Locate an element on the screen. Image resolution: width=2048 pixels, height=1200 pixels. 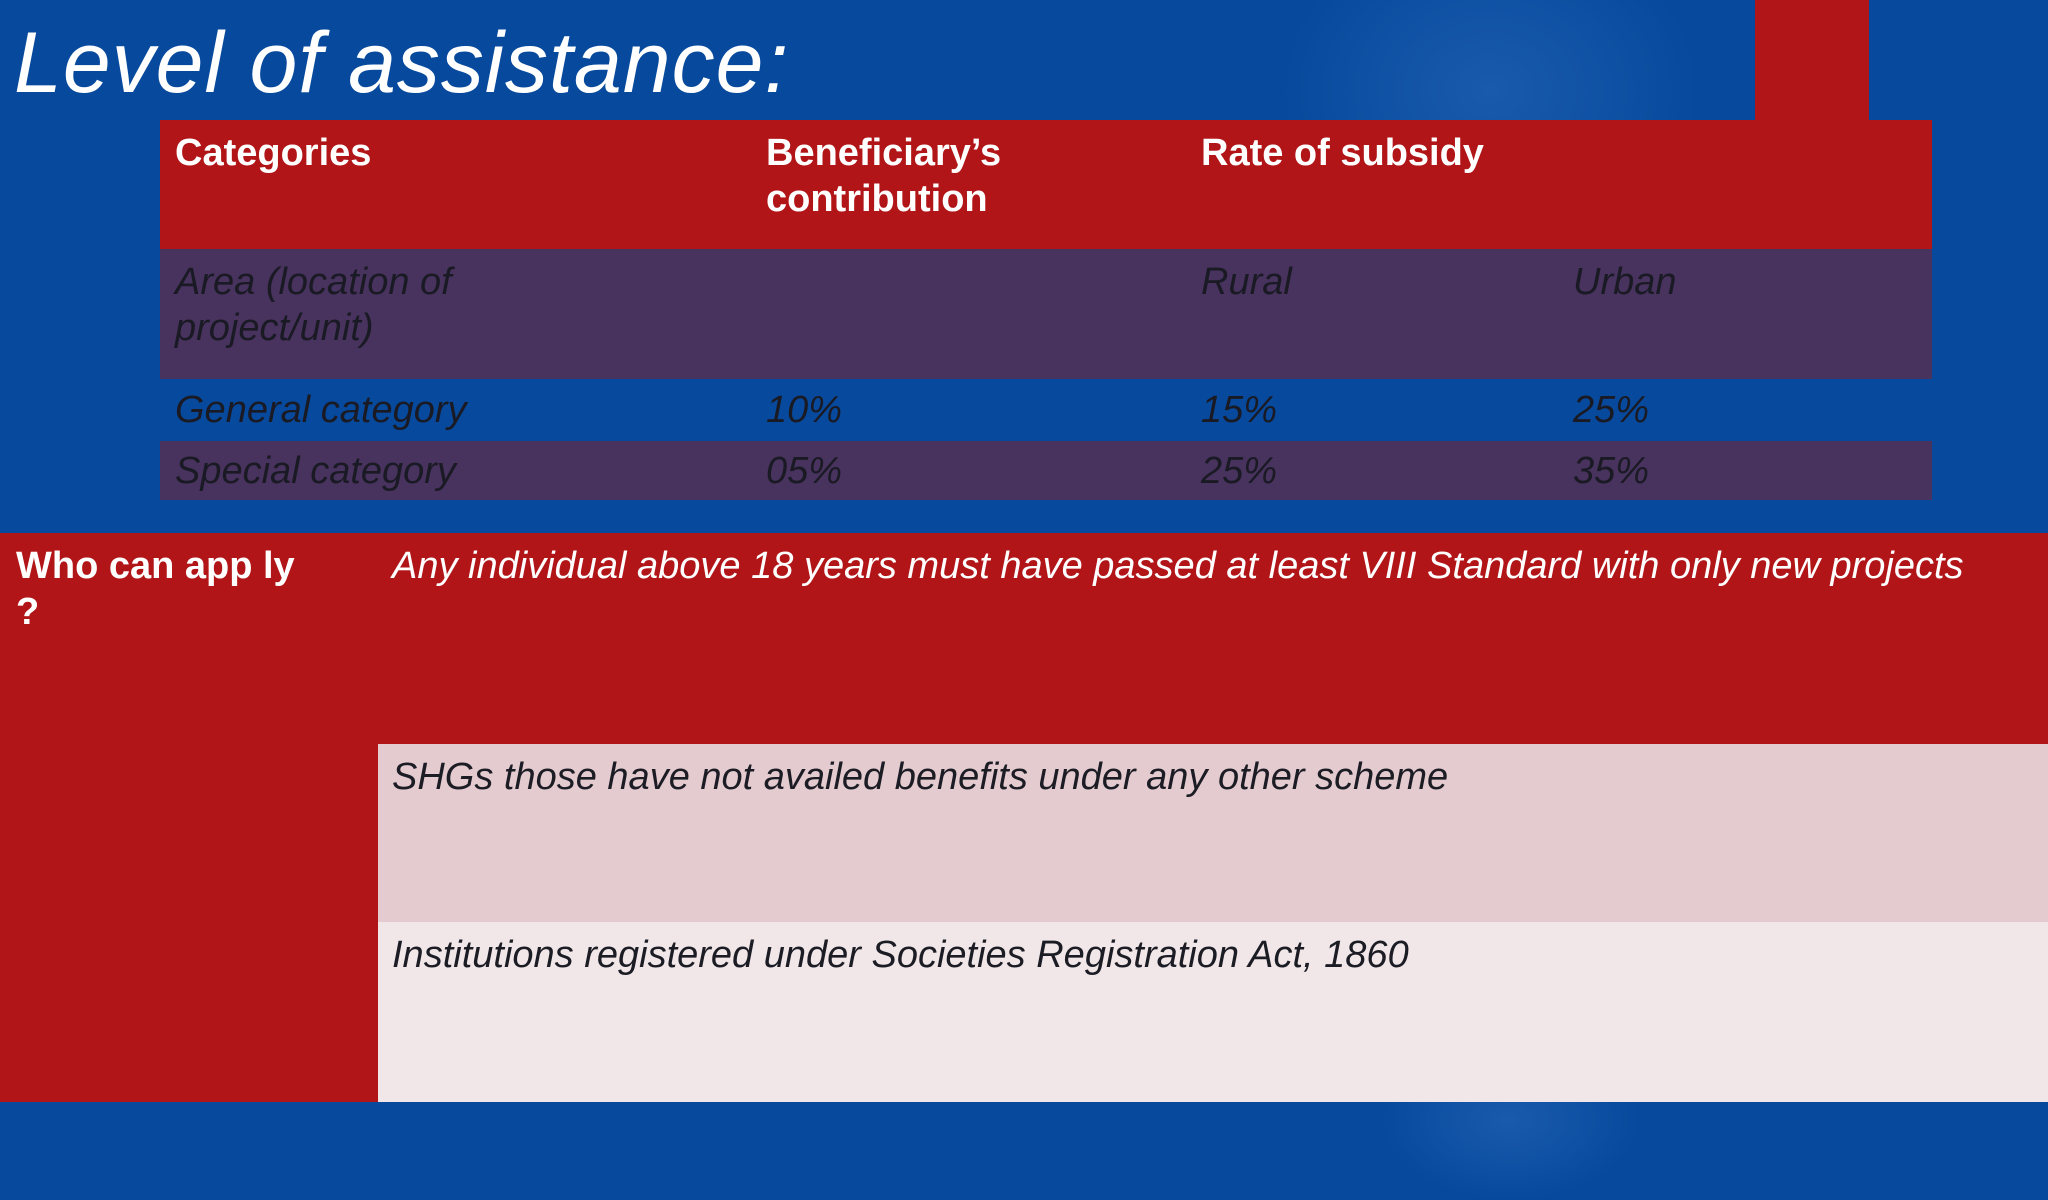
cell-rural-header: Rural is located at coordinates (1246, 282).